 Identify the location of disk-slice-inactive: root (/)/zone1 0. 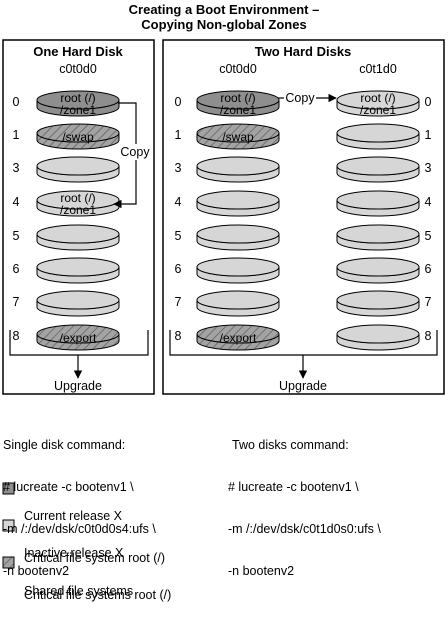
(384, 103).